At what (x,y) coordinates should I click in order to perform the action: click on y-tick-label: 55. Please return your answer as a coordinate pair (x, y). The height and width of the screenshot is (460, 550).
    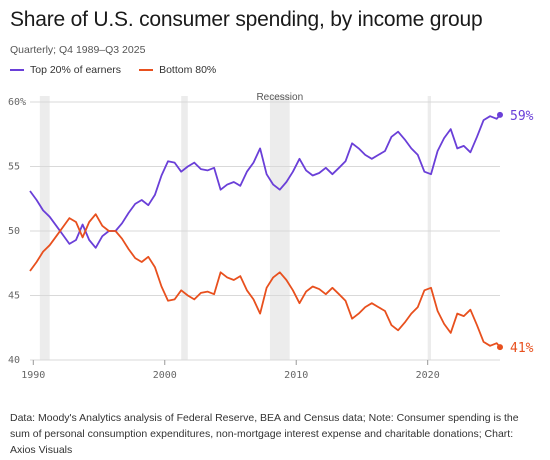
    Looking at the image, I should click on (14, 167).